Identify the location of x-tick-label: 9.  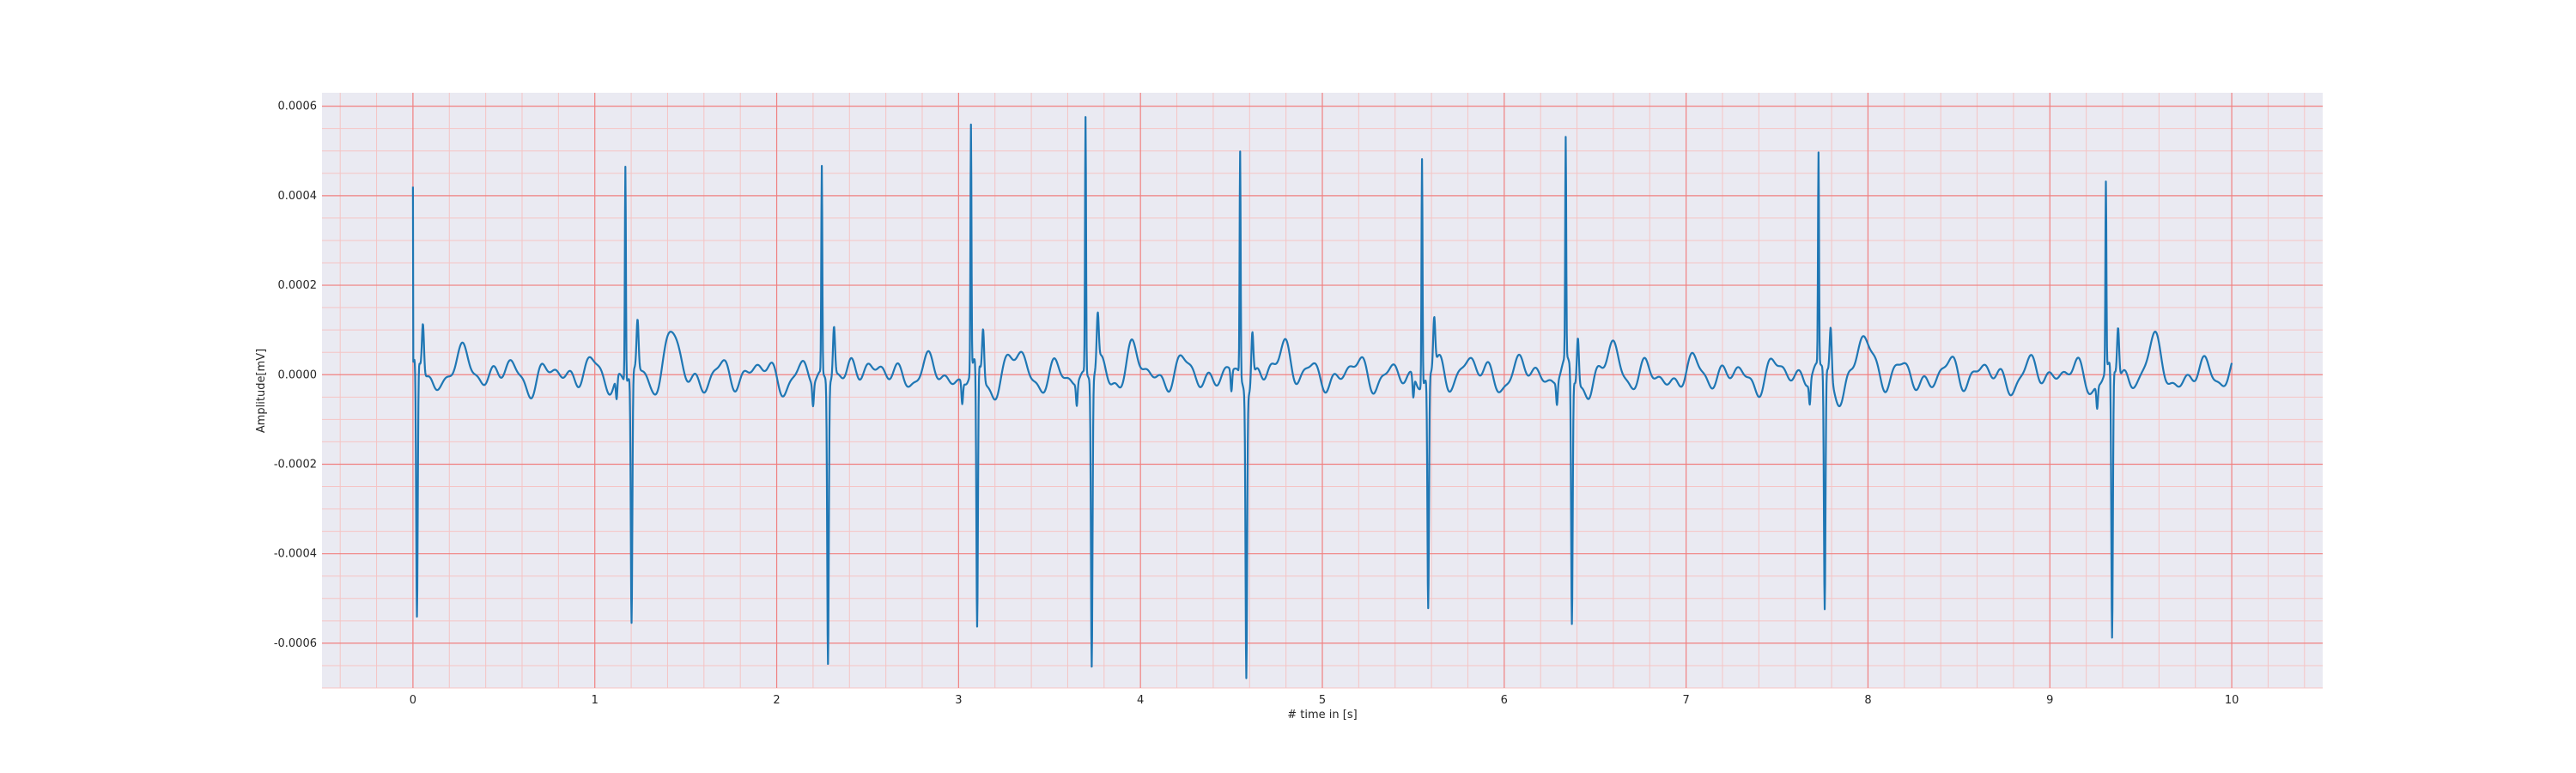
(2049, 700).